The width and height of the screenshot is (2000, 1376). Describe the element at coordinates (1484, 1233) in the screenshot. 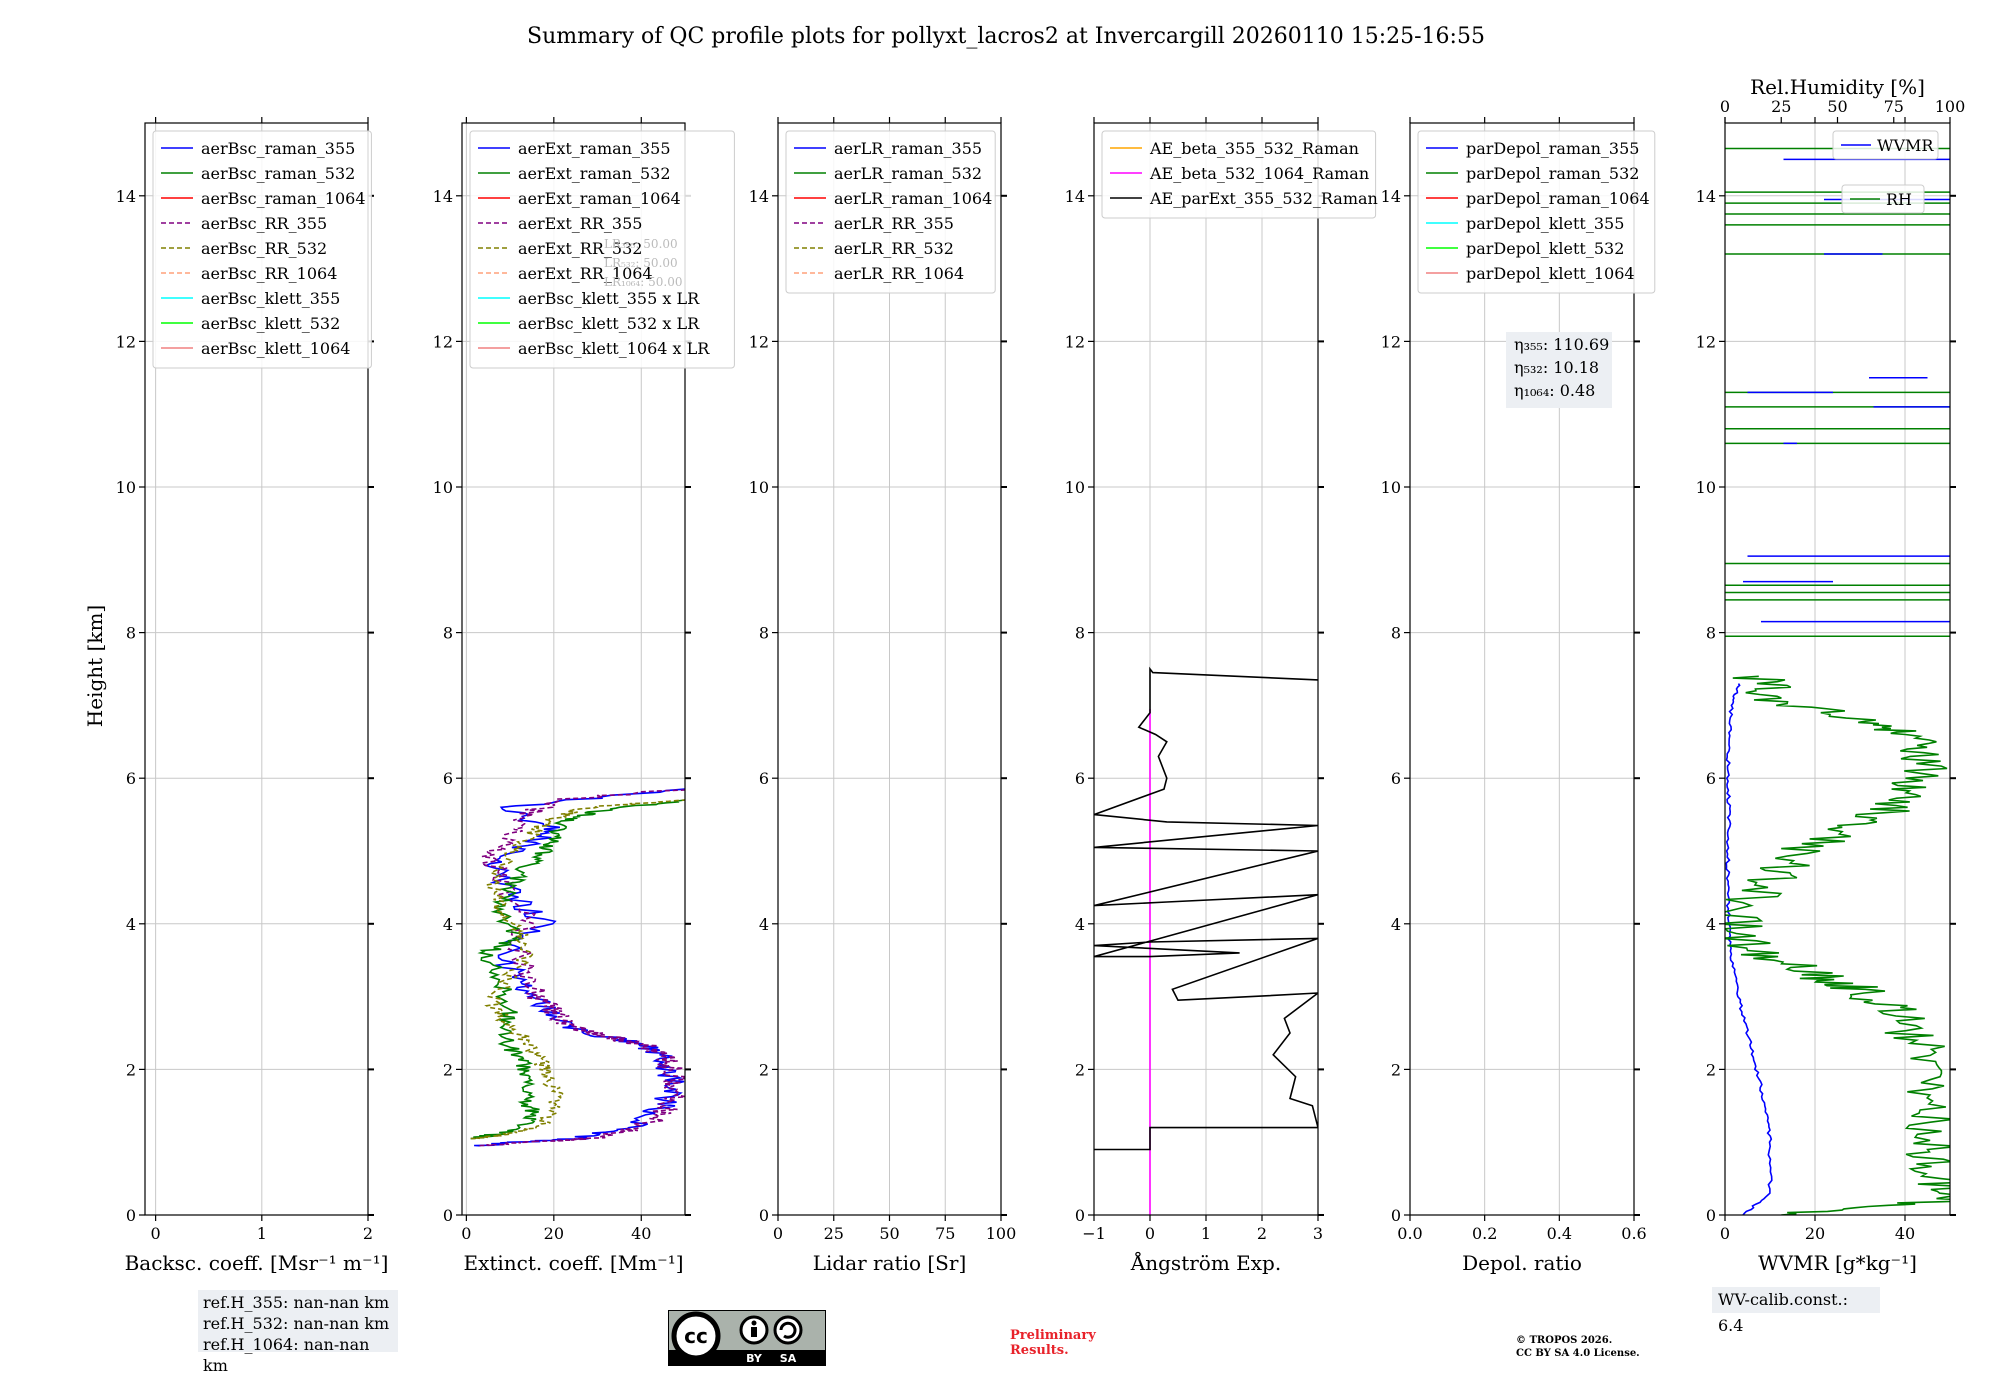

I see `x-tick-label: 0.2` at that location.